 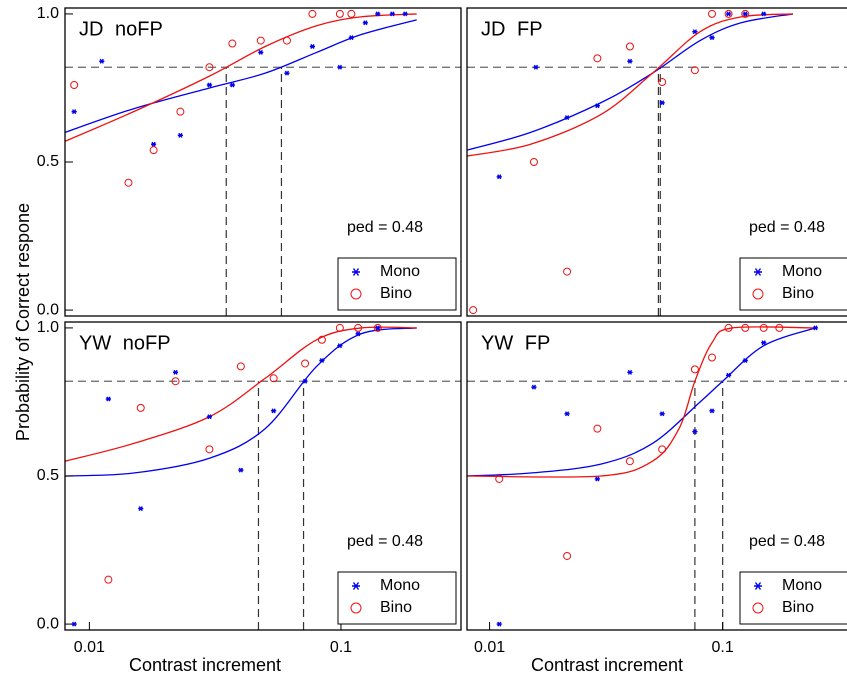 What do you see at coordinates (23, 322) in the screenshot?
I see `y-axis-title: Probability of Correct respone` at bounding box center [23, 322].